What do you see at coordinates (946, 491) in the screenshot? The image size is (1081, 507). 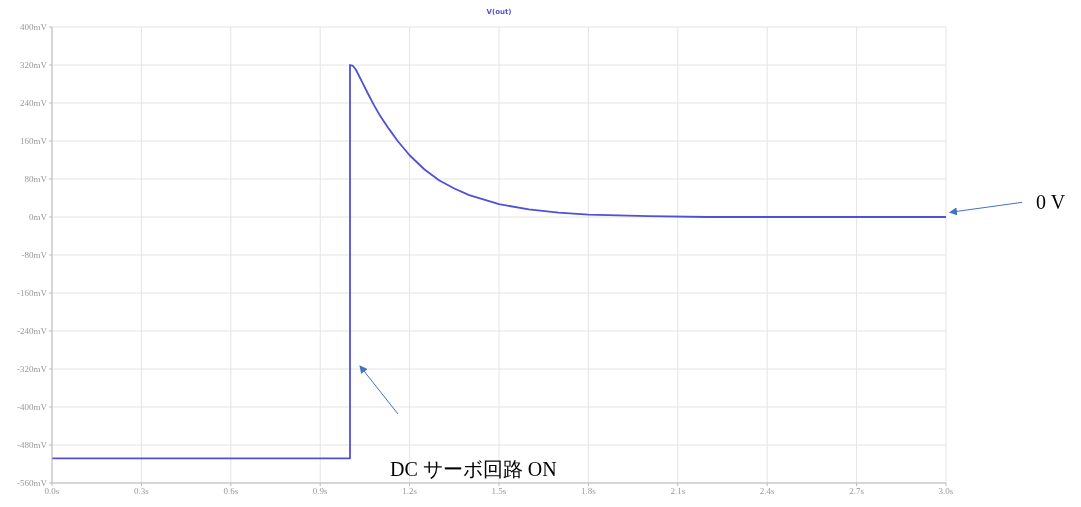 I see `x-tick-label: 3.0s` at bounding box center [946, 491].